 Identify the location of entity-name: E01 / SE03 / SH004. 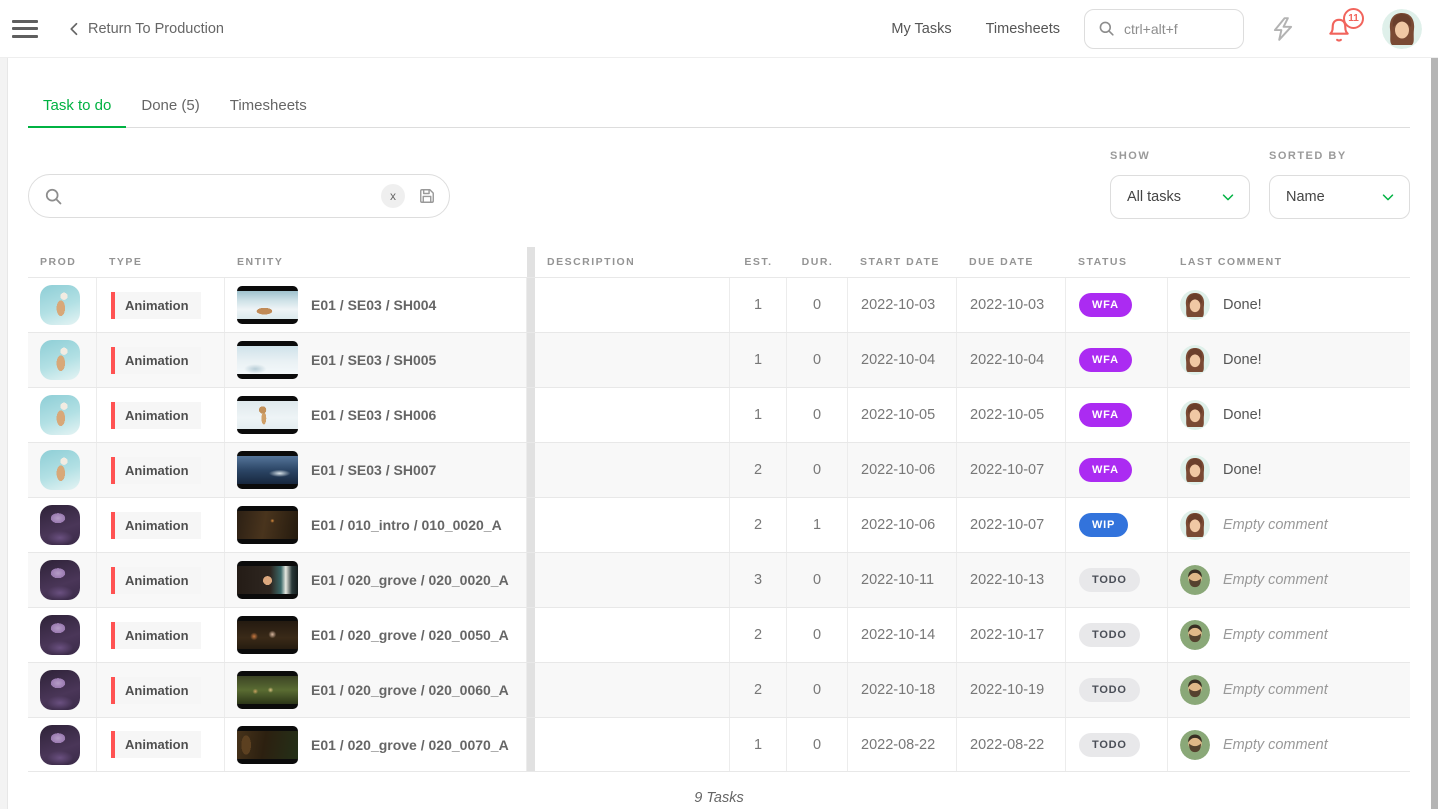
(374, 305).